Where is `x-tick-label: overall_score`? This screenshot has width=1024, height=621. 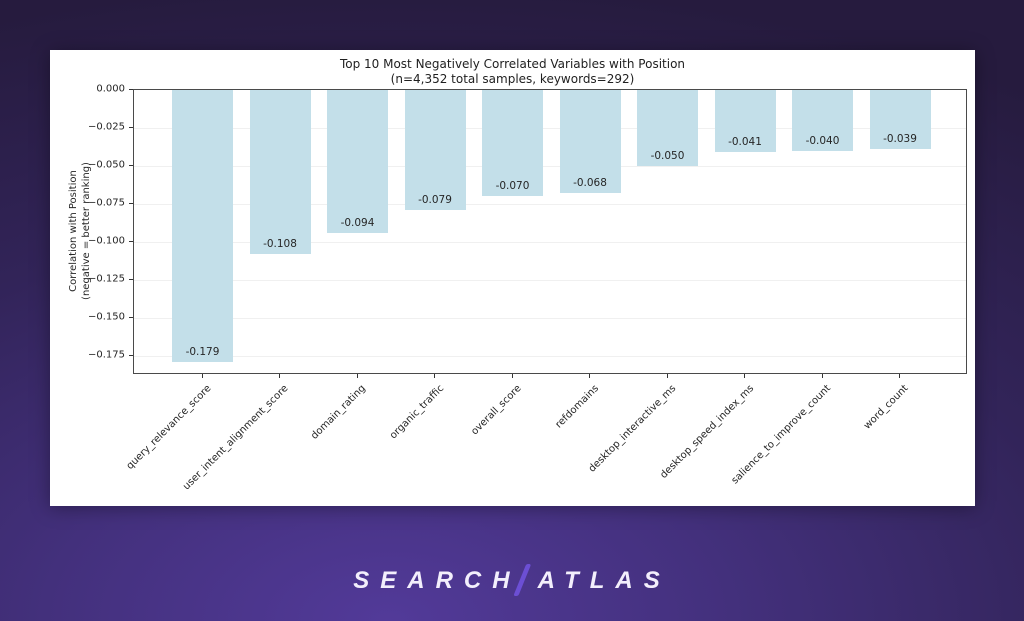 x-tick-label: overall_score is located at coordinates (496, 410).